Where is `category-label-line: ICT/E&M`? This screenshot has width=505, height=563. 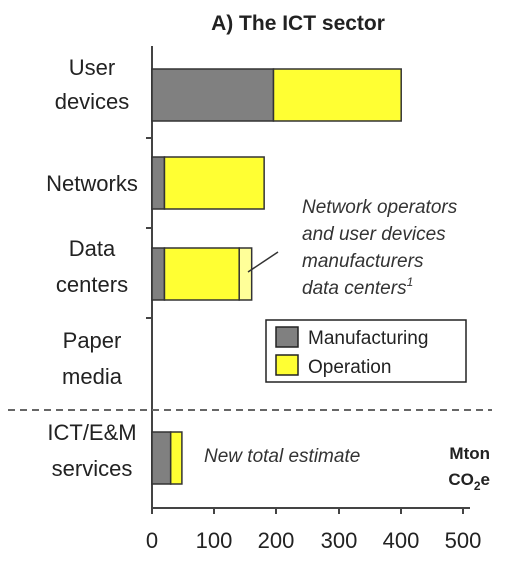 category-label-line: ICT/E&M is located at coordinates (91, 432).